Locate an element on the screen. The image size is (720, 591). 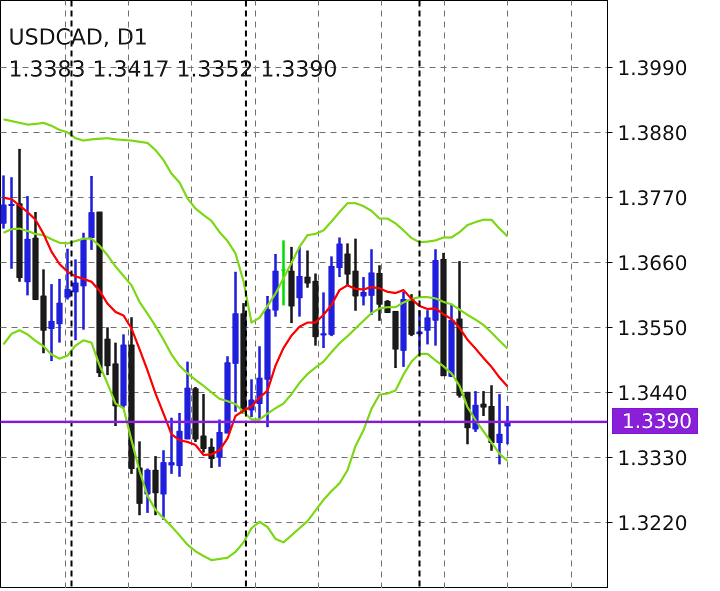
y-tick-label: 1.3550 is located at coordinates (653, 328).